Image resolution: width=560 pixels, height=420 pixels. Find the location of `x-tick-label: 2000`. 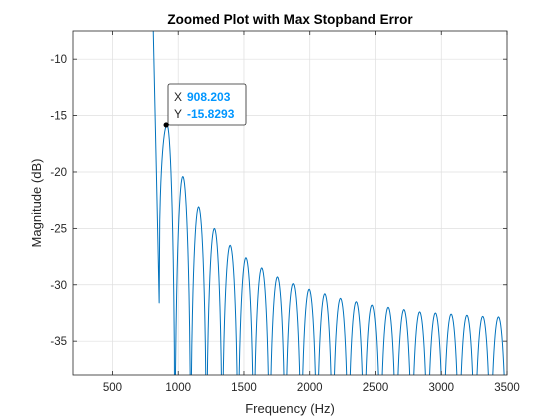

x-tick-label: 2000 is located at coordinates (310, 388).